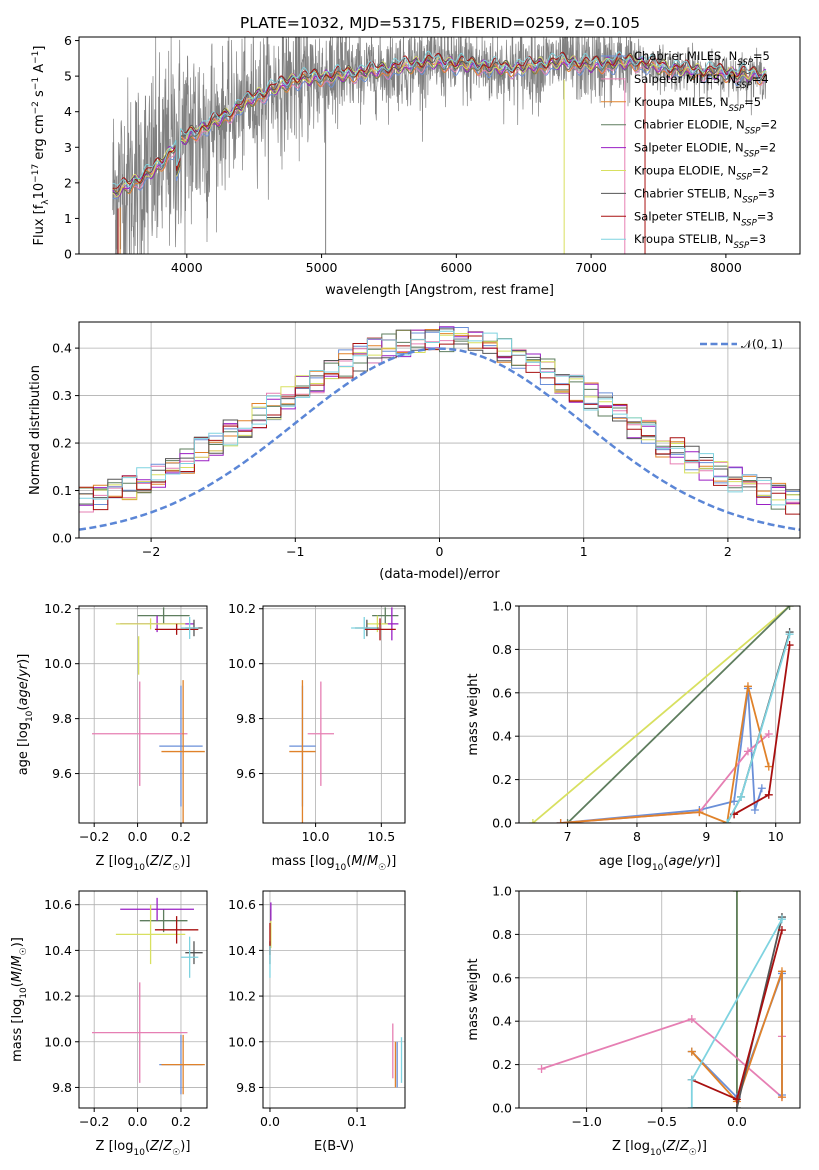 Image resolution: width=819 pixels, height=1170 pixels. Describe the element at coordinates (68, 111) in the screenshot. I see `y-tick-label: 4` at that location.